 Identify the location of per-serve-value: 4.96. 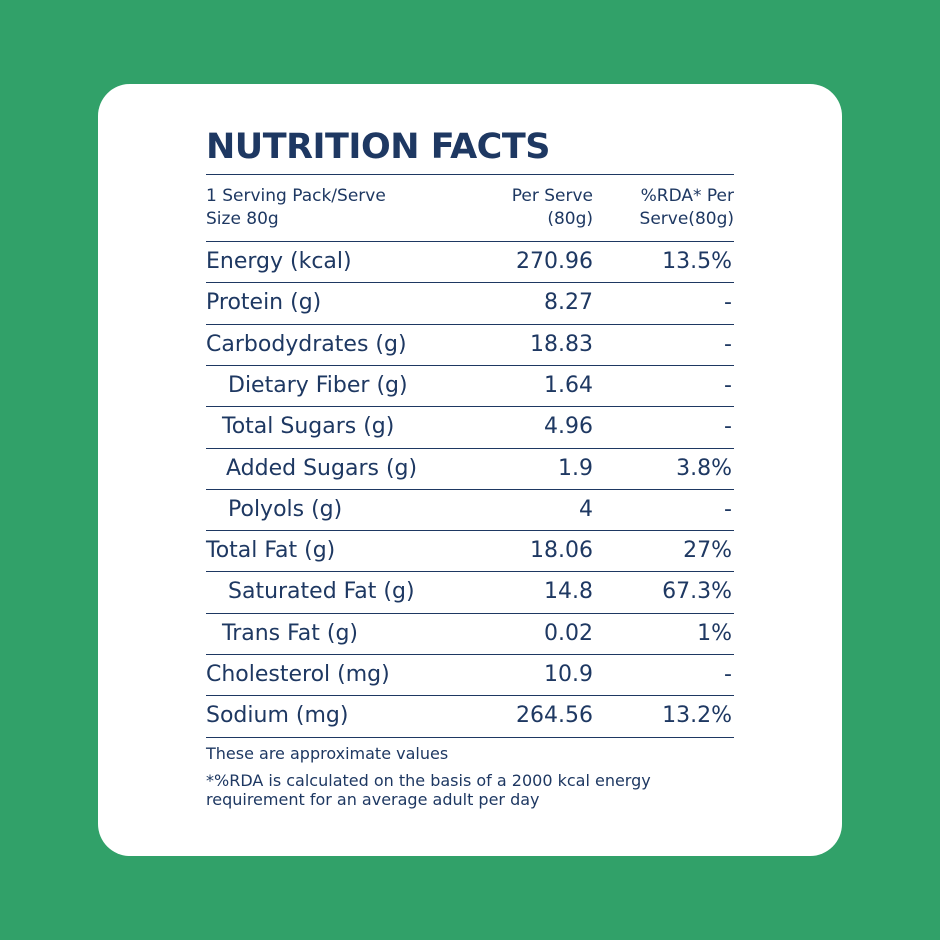
(568, 427).